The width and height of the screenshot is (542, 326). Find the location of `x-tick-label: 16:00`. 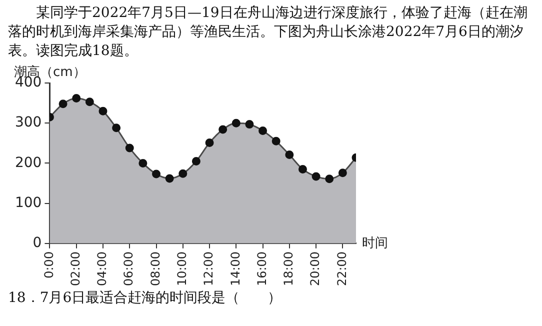

x-tick-label: 16:00 is located at coordinates (261, 268).